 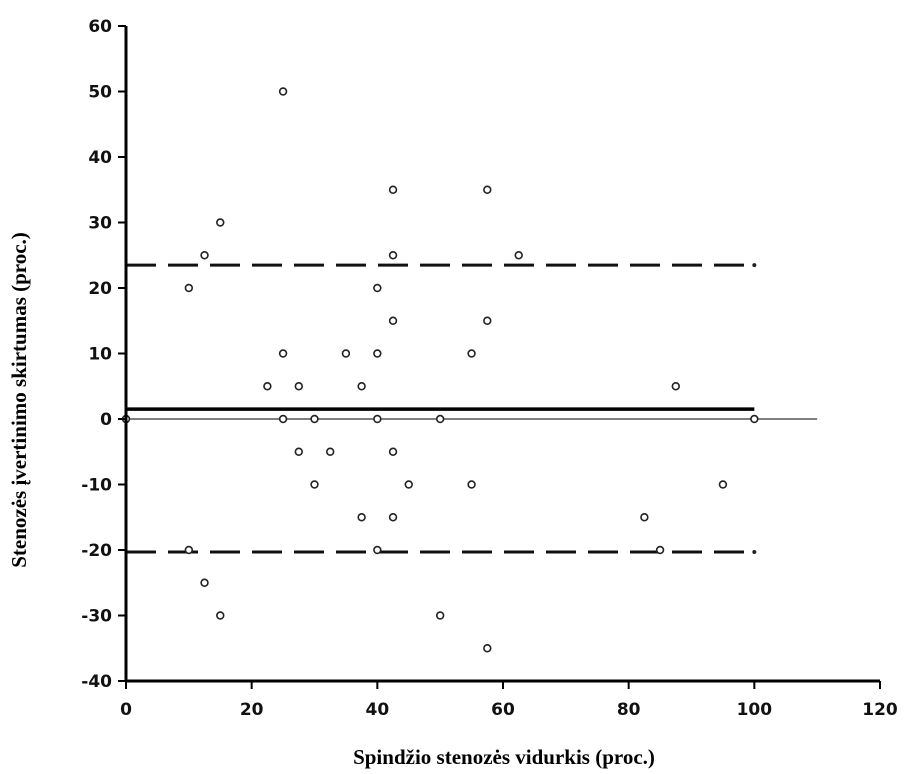 What do you see at coordinates (755, 710) in the screenshot?
I see `x-tick-label: 100` at bounding box center [755, 710].